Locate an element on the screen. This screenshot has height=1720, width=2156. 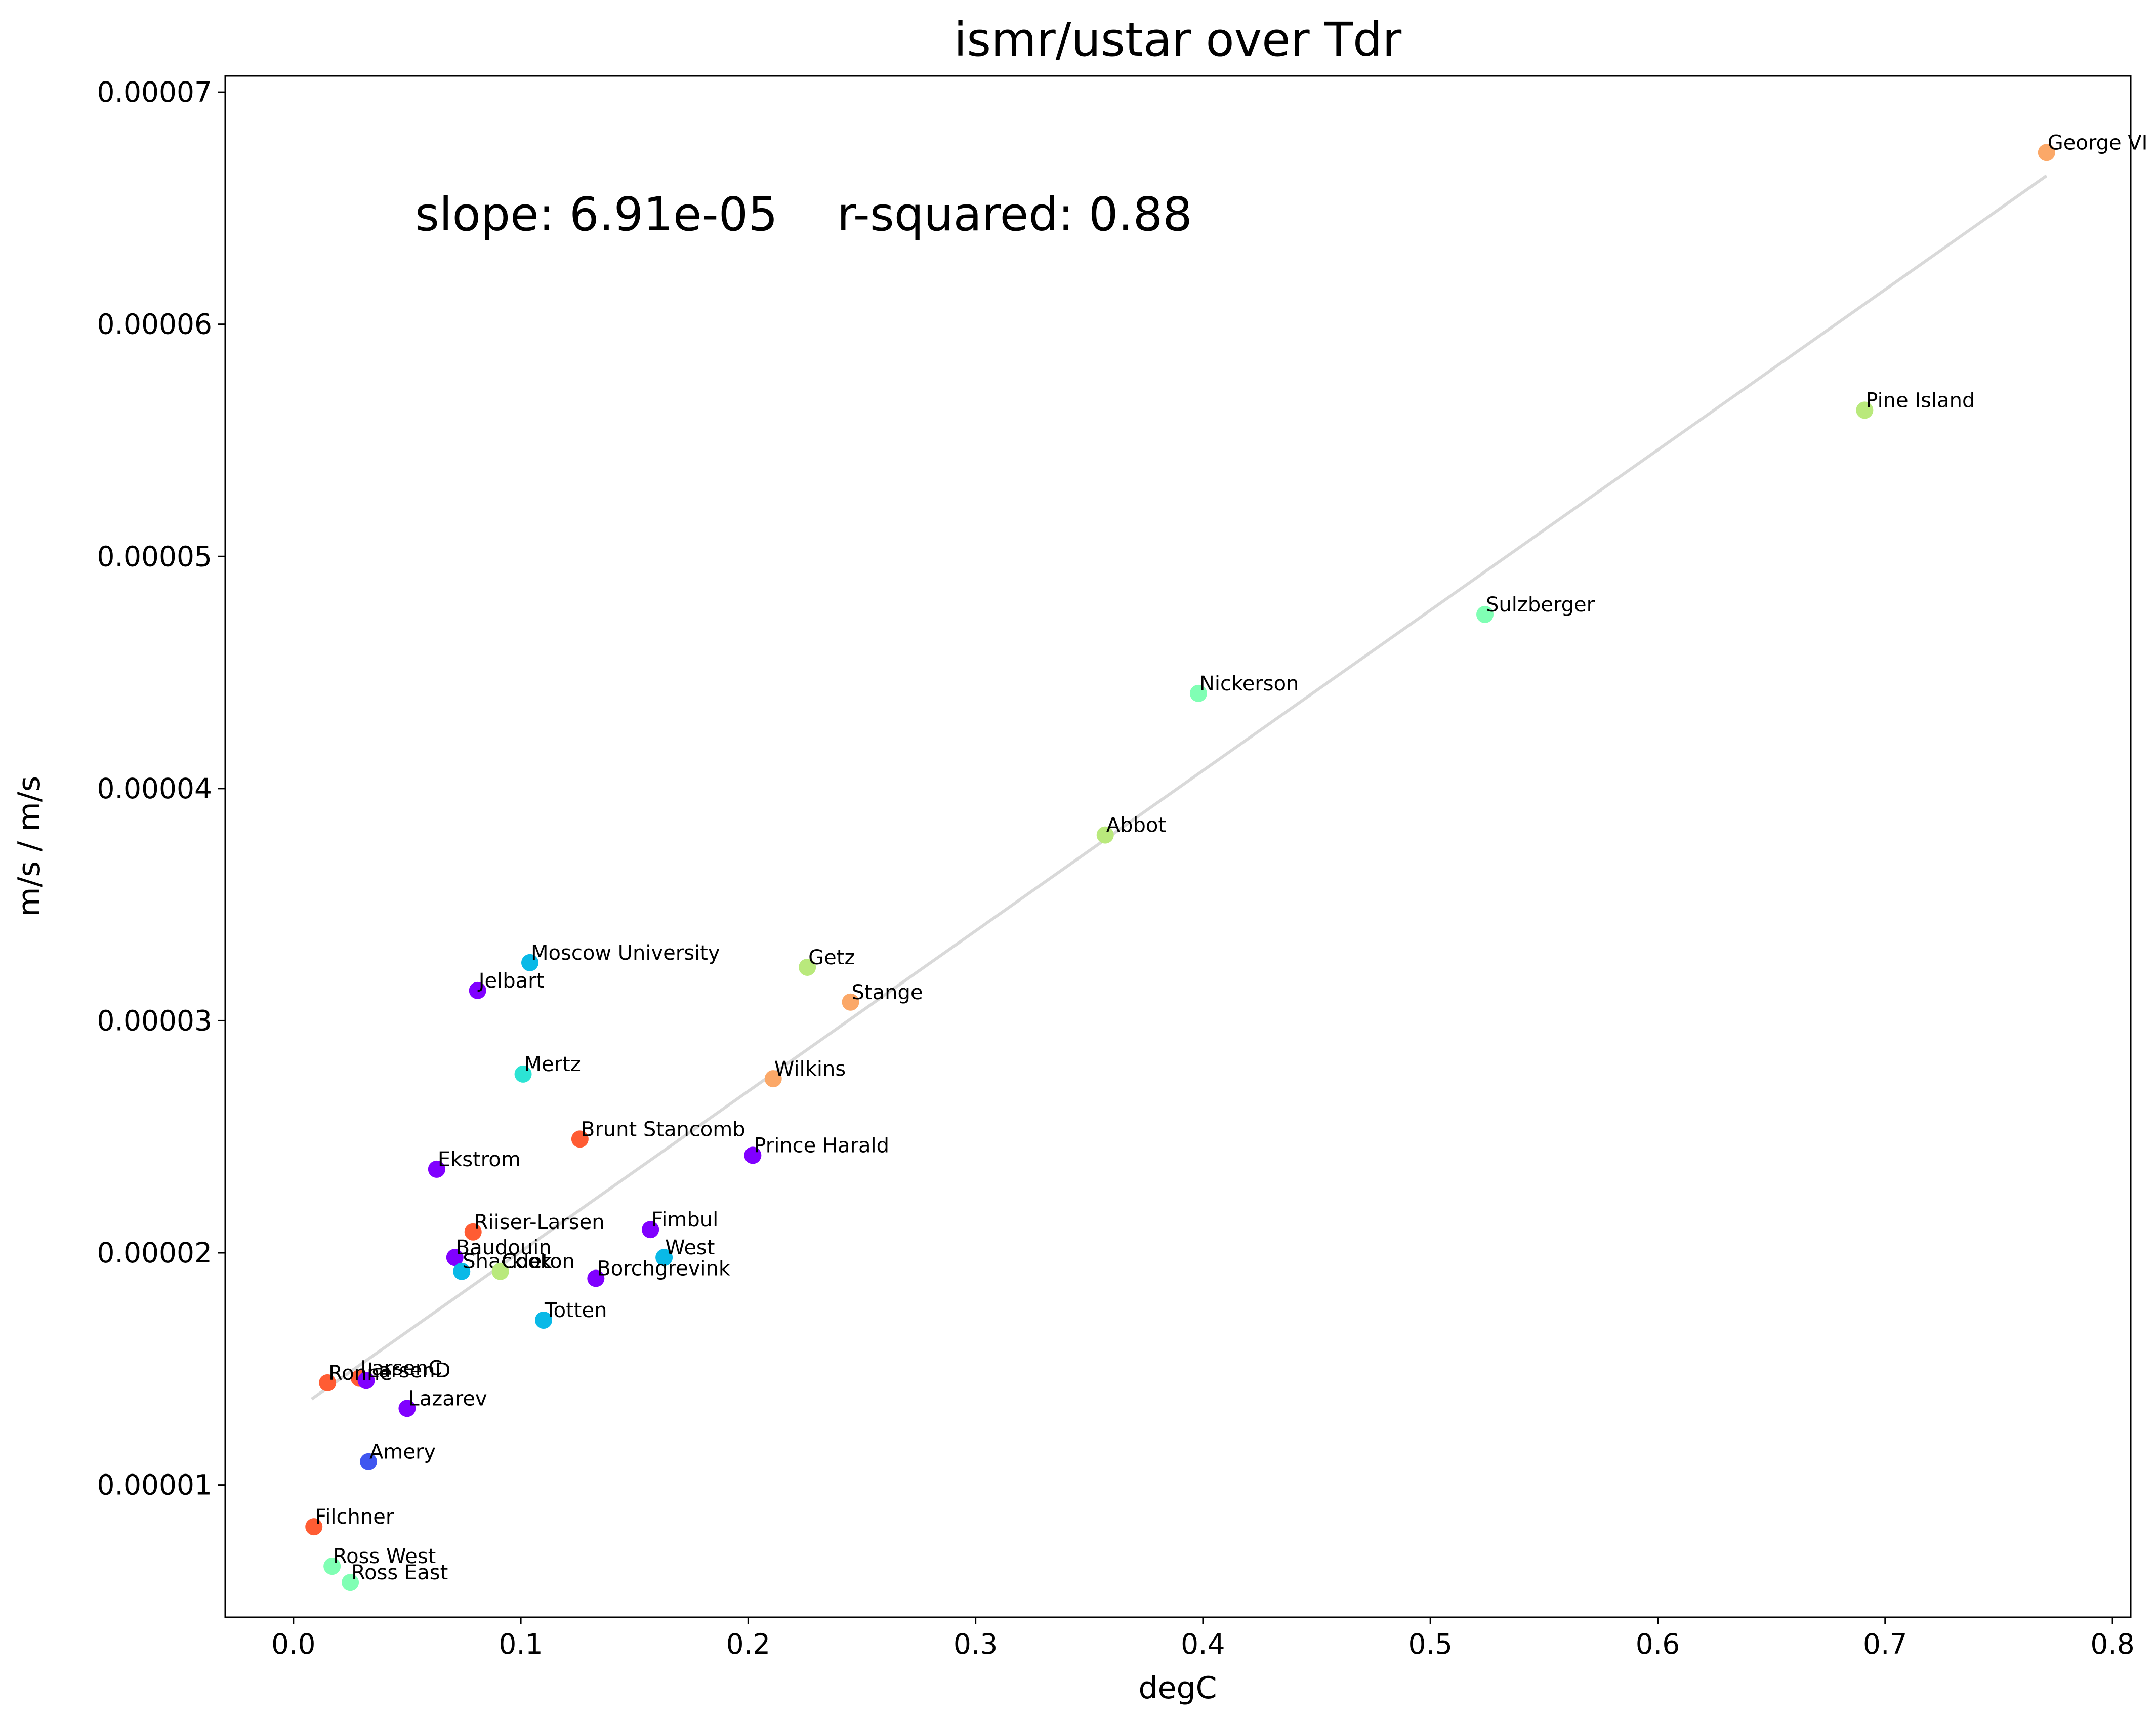
point-label: Ekstrom is located at coordinates (479, 1159).